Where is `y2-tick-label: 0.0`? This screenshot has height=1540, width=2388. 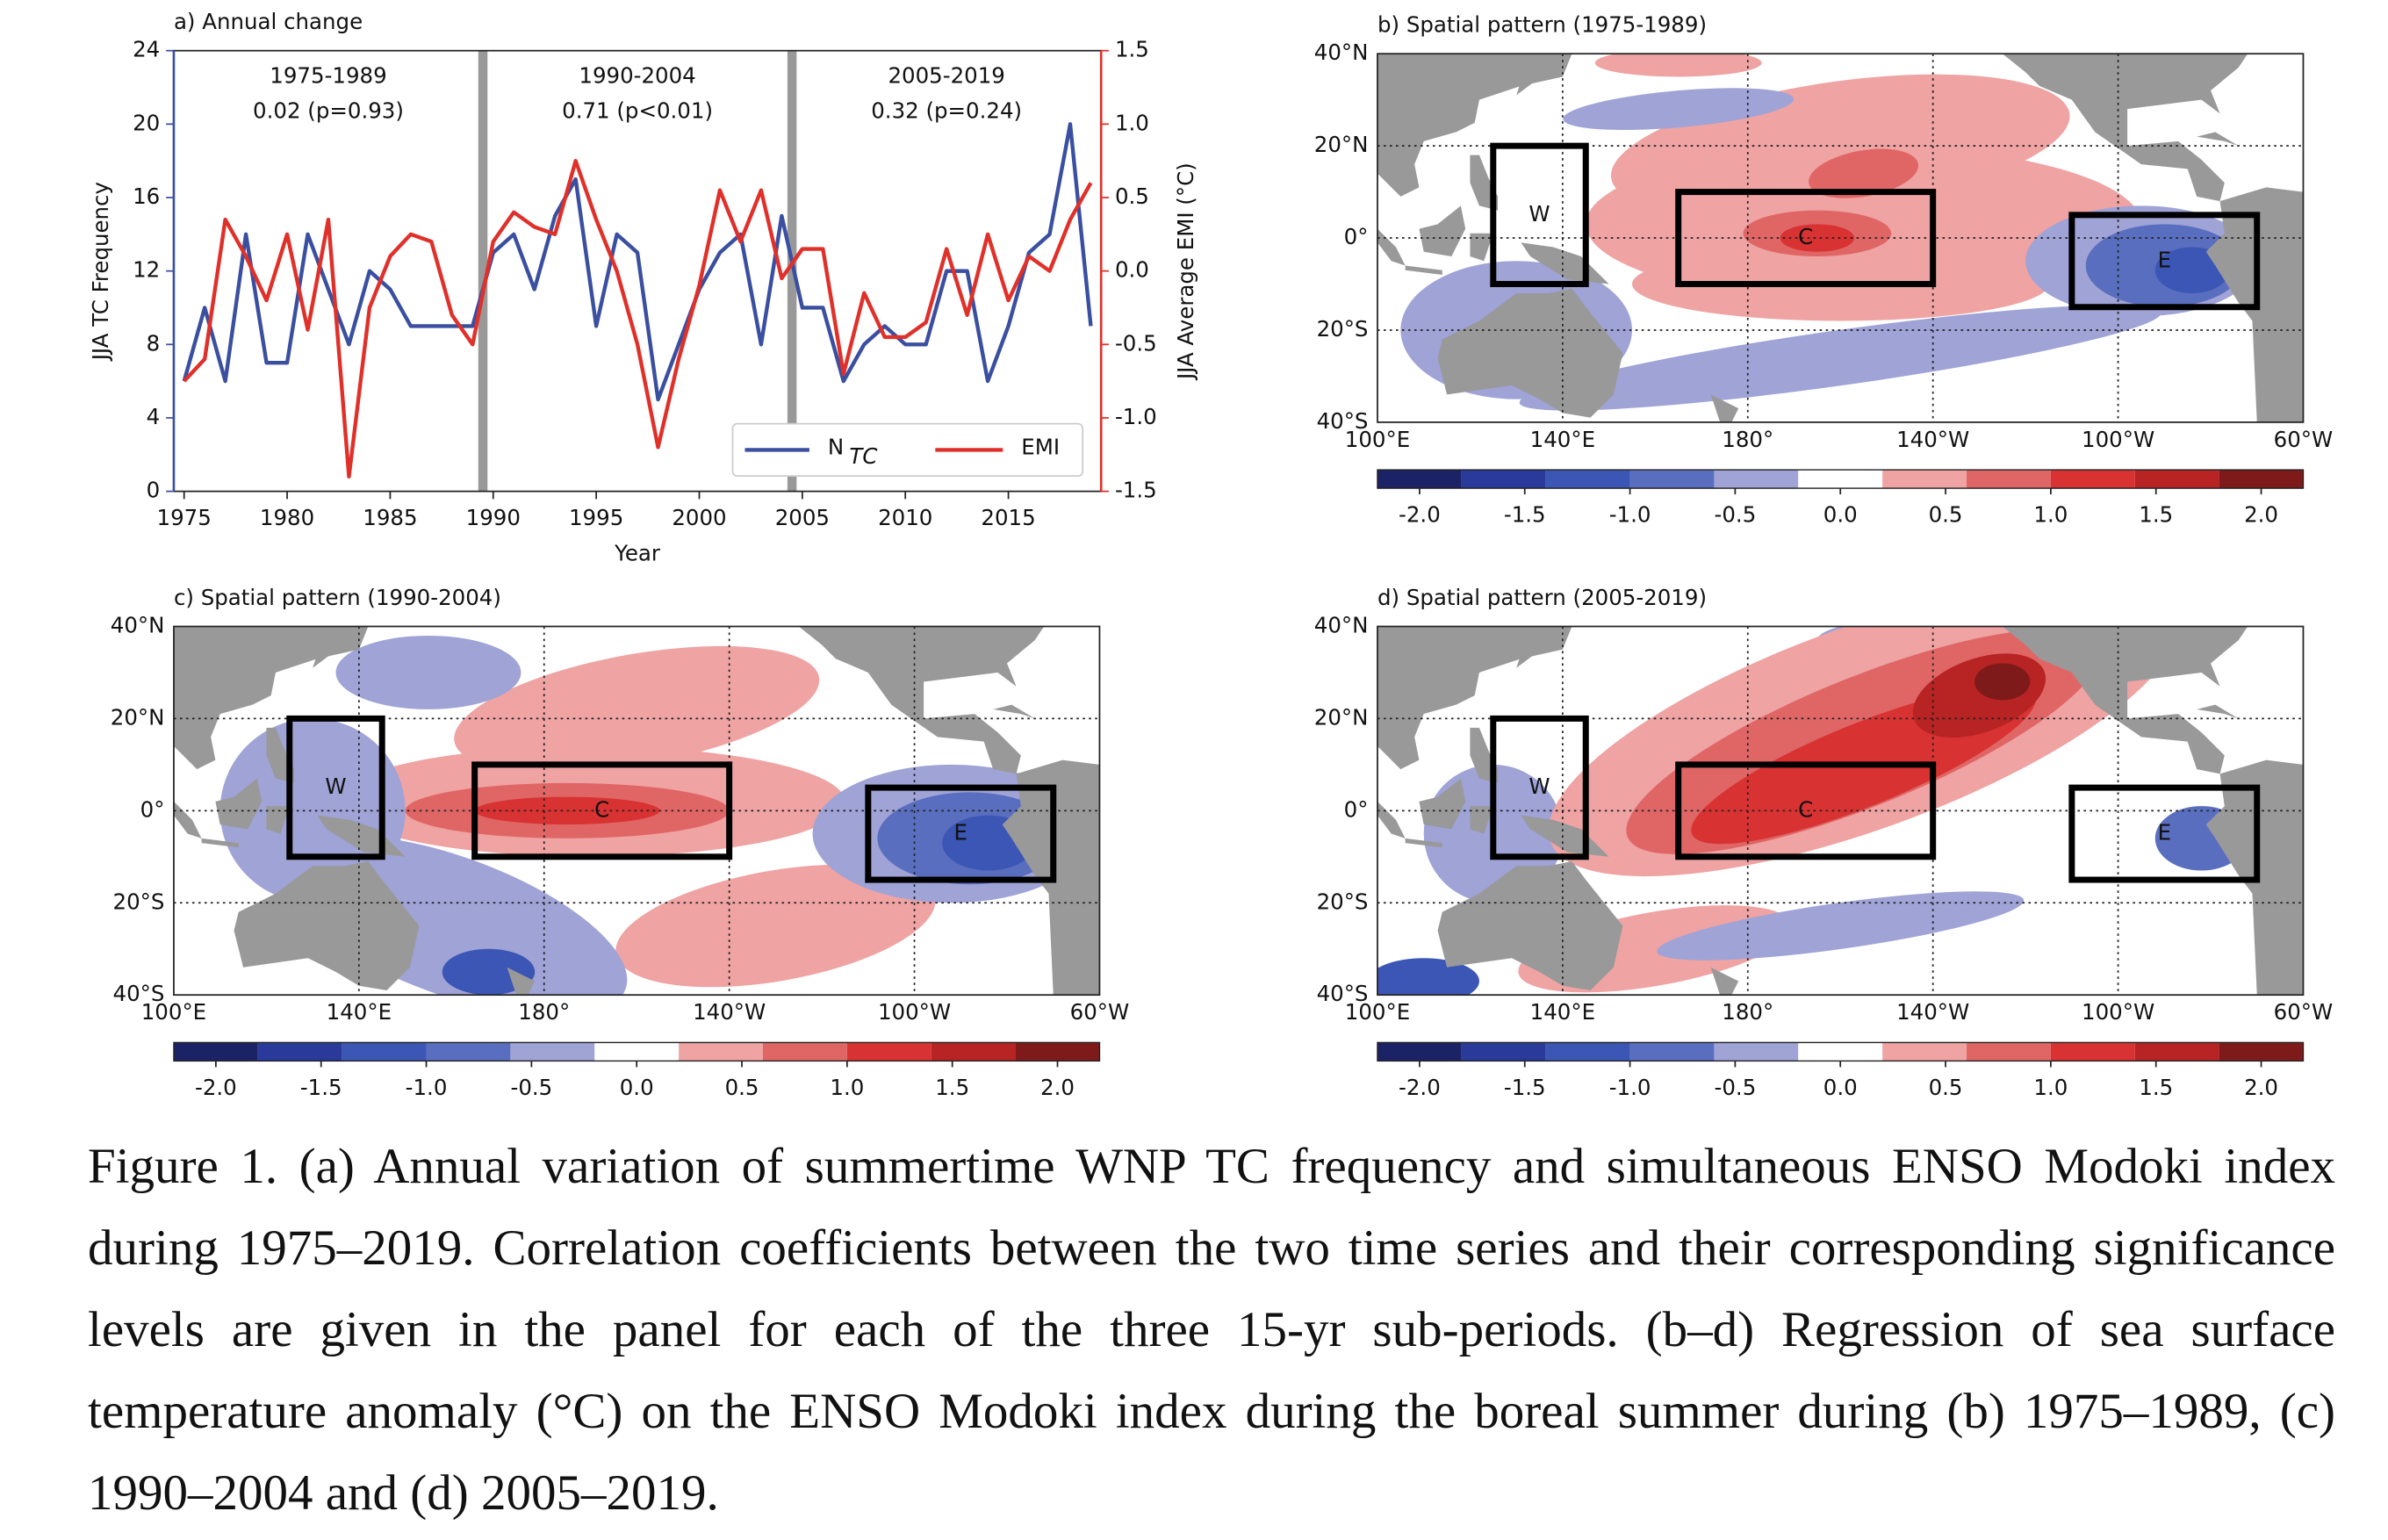
y2-tick-label: 0.0 is located at coordinates (1132, 270).